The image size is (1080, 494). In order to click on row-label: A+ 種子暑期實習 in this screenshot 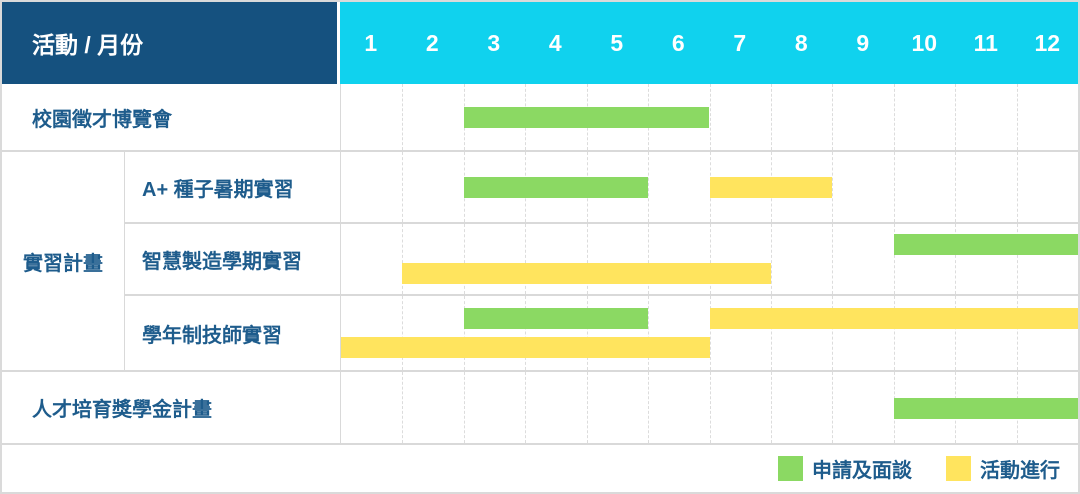, I will do `click(233, 187)`.